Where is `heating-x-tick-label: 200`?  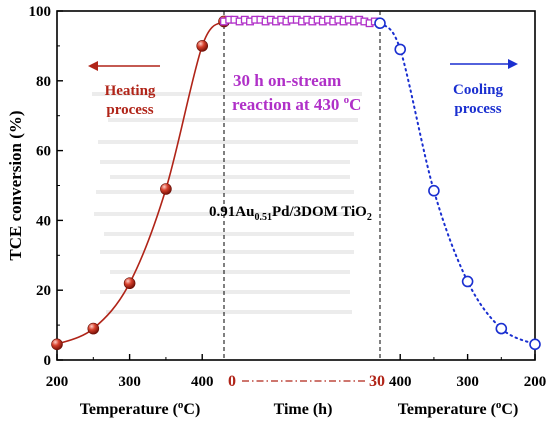 heating-x-tick-label: 200 is located at coordinates (57, 382).